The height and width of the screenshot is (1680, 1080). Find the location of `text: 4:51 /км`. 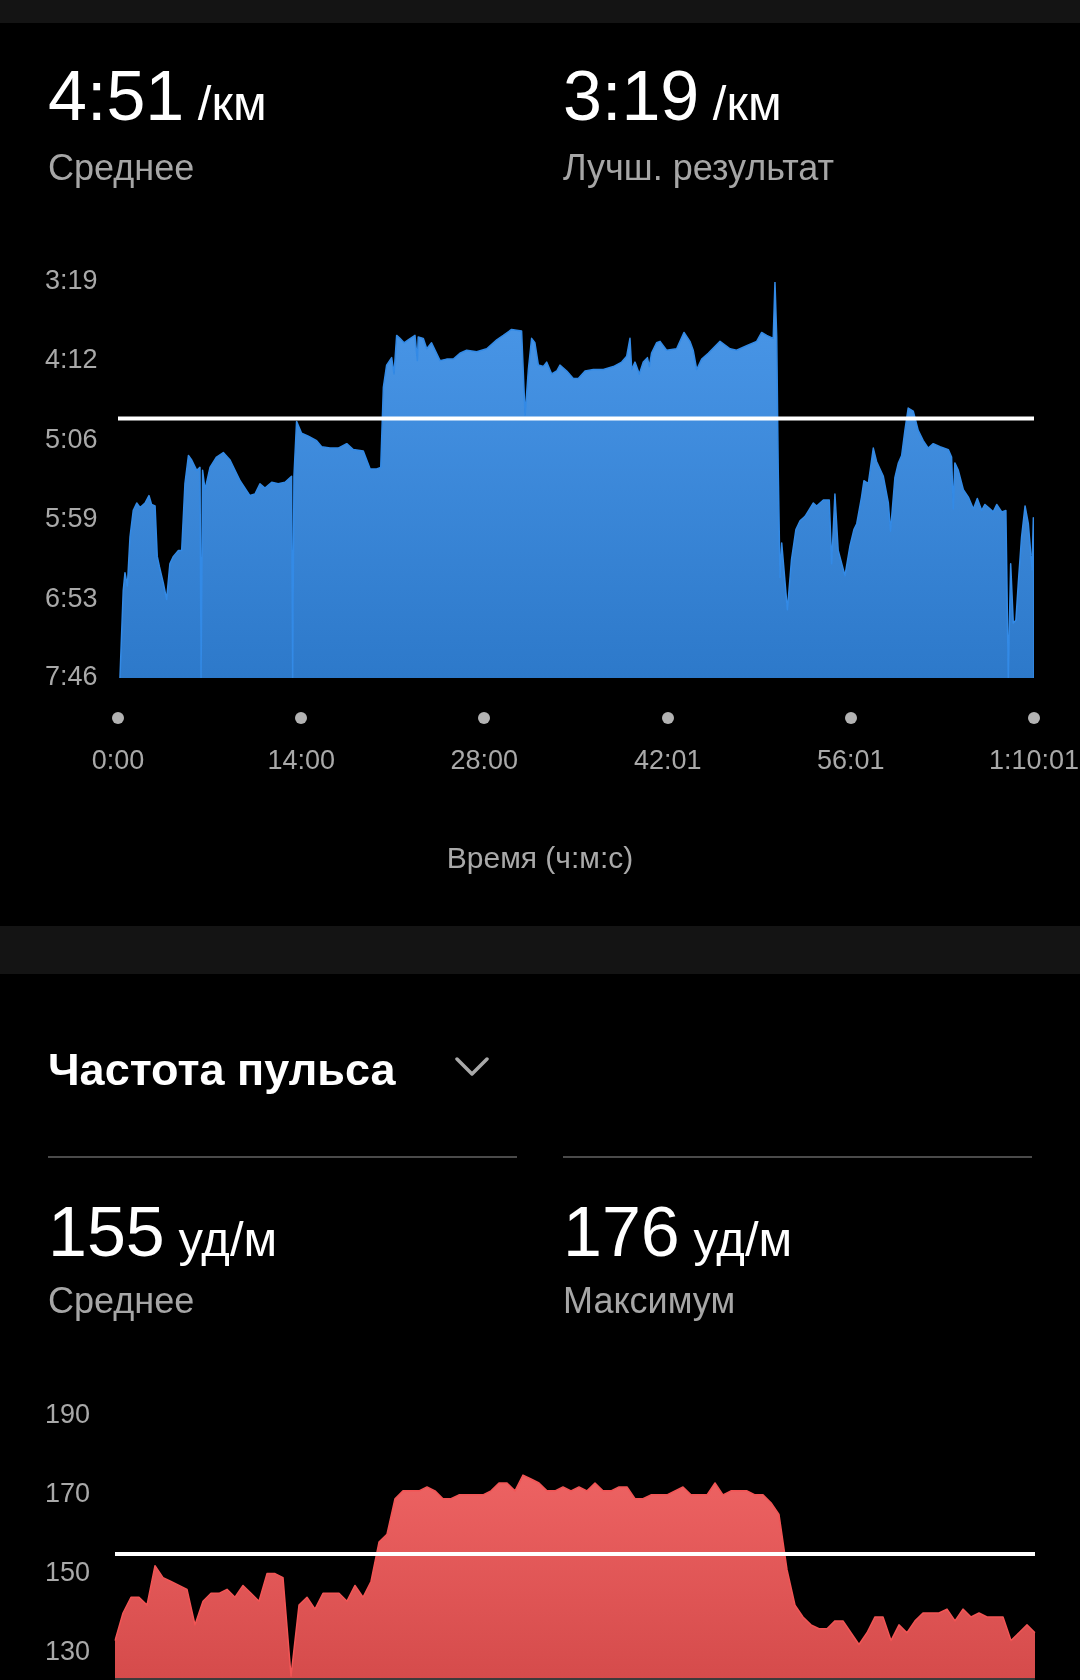

text: 4:51 /км is located at coordinates (157, 96).